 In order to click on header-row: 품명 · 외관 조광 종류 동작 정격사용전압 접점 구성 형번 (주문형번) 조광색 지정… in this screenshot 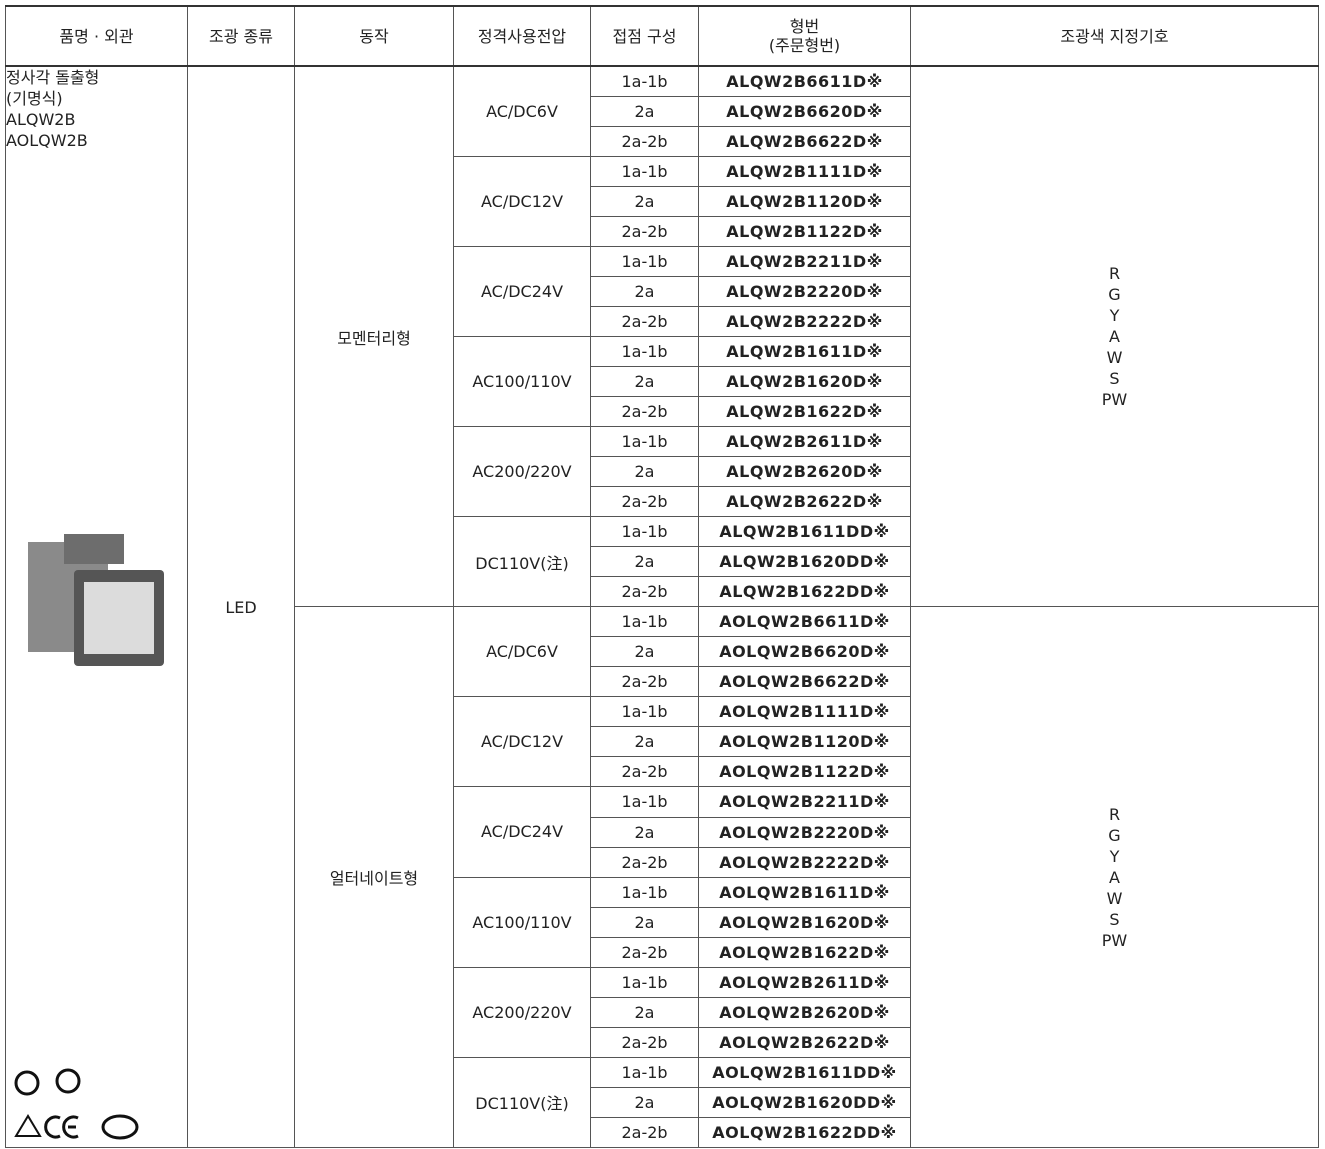, I will do `click(662, 36)`.